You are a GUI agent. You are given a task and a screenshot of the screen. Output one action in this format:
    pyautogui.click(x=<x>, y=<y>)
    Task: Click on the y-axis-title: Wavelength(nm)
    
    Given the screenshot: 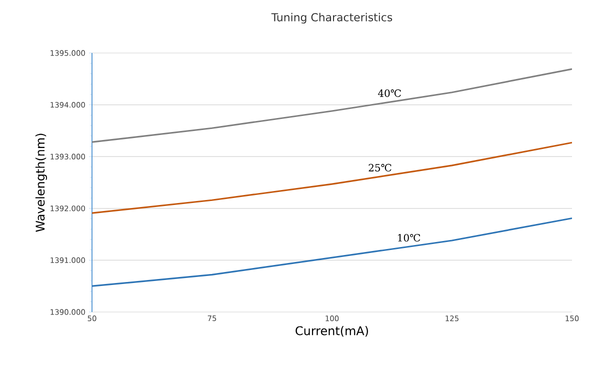 What is the action you would take?
    pyautogui.click(x=41, y=183)
    